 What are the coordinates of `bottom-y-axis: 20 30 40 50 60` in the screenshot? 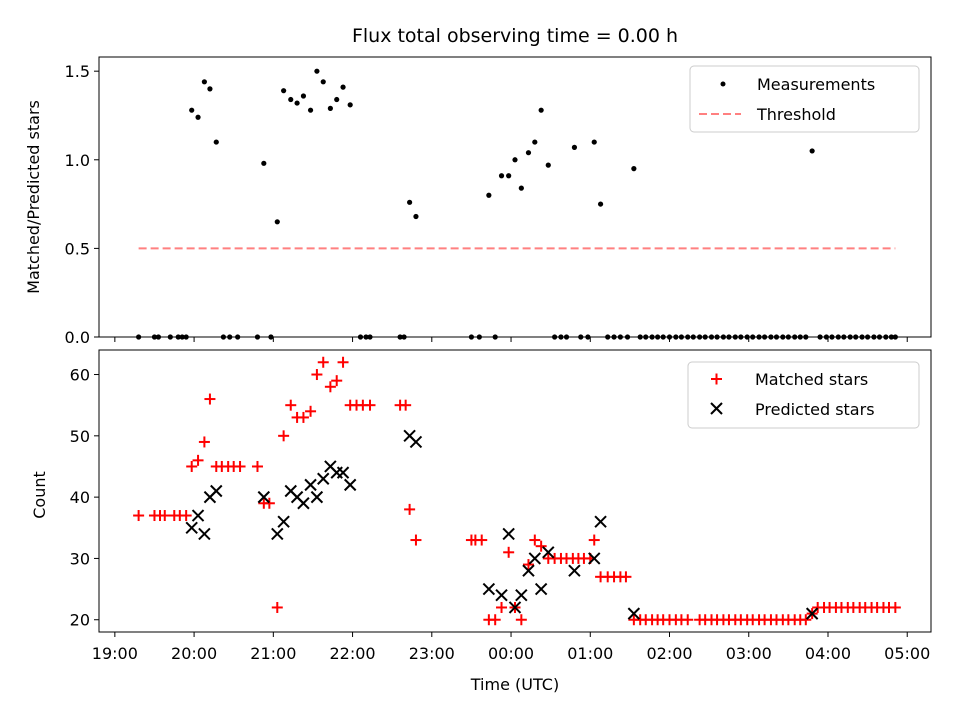 It's located at (84, 498).